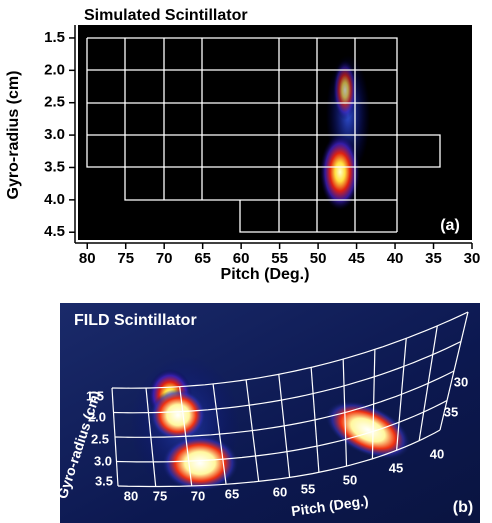 The image size is (492, 523). What do you see at coordinates (451, 411) in the screenshot?
I see `pitch-label: 35` at bounding box center [451, 411].